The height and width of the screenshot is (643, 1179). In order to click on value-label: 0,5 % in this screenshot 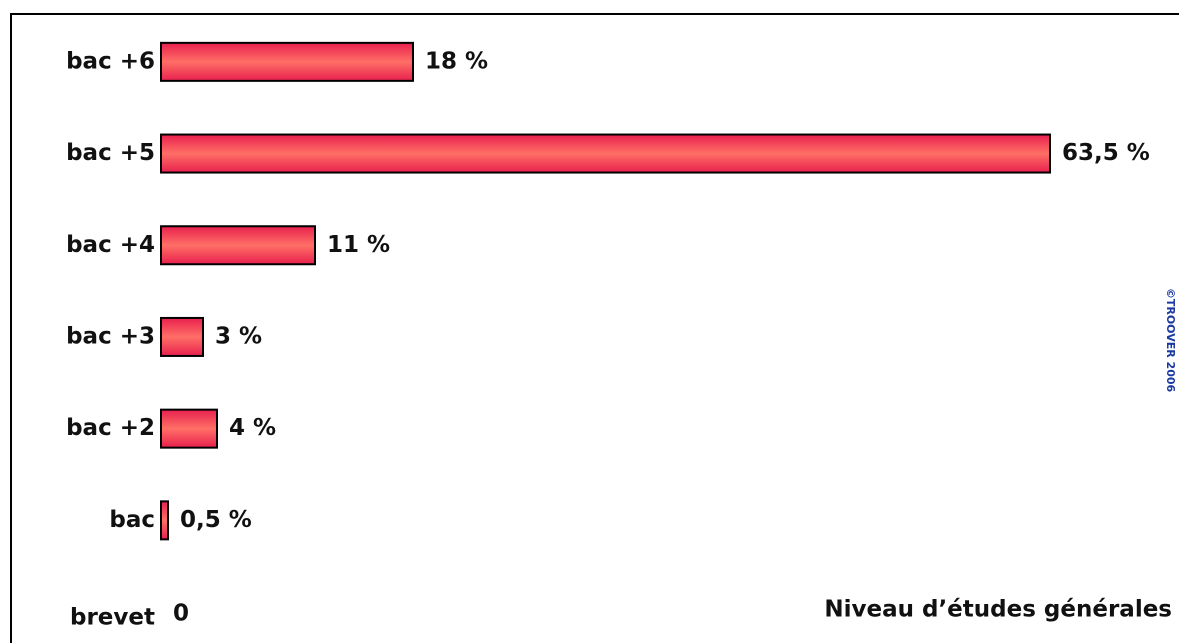, I will do `click(216, 520)`.